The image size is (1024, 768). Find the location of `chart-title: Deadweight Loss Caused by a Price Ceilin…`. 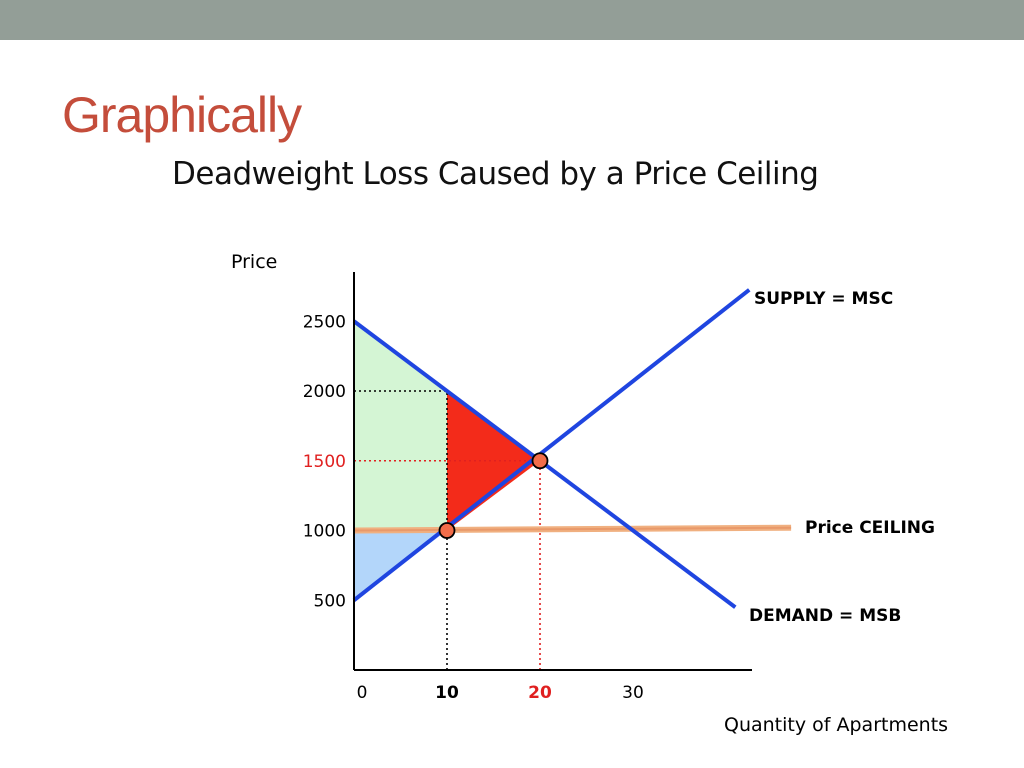

chart-title: Deadweight Loss Caused by a Price Ceilin… is located at coordinates (495, 174).